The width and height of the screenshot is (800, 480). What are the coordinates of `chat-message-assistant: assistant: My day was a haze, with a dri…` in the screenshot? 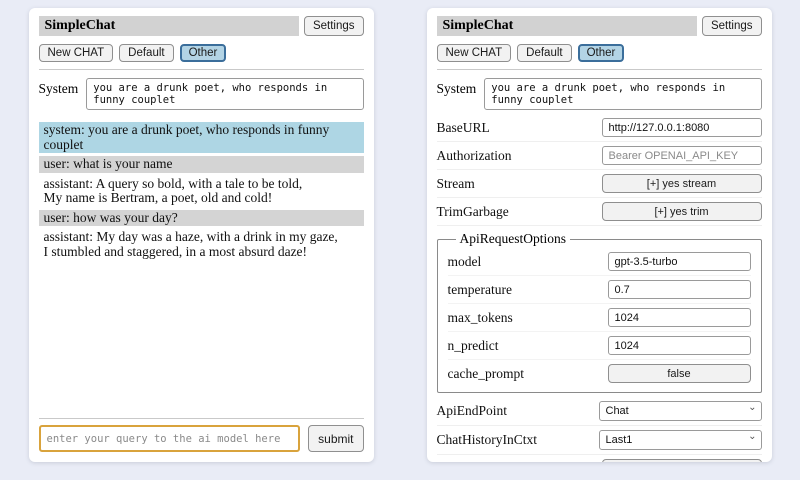 It's located at (190, 244).